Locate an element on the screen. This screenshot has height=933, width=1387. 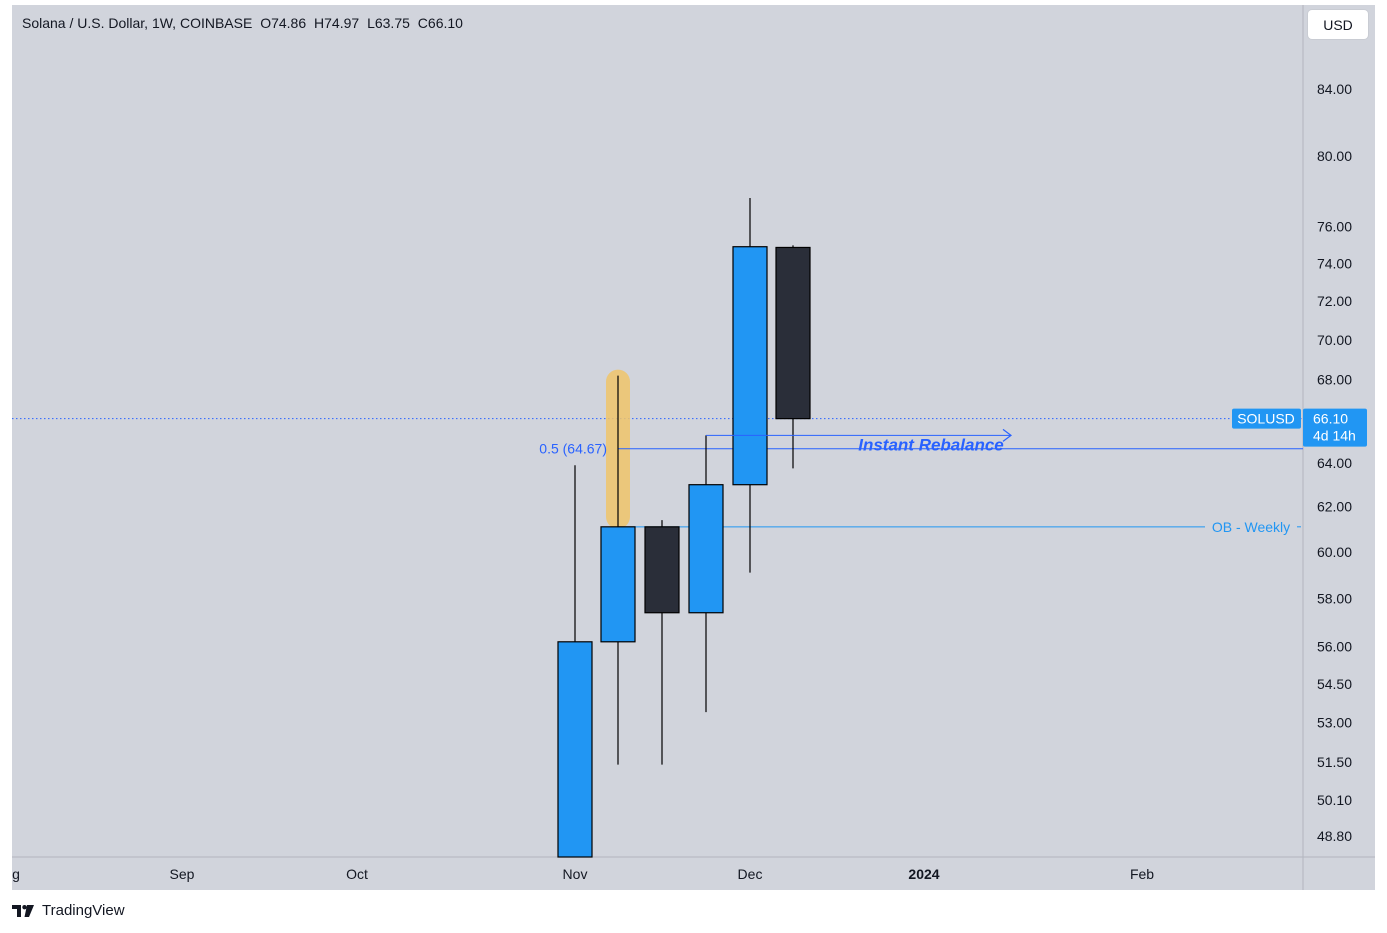
tradingview-brand: TradingView is located at coordinates (68, 910).